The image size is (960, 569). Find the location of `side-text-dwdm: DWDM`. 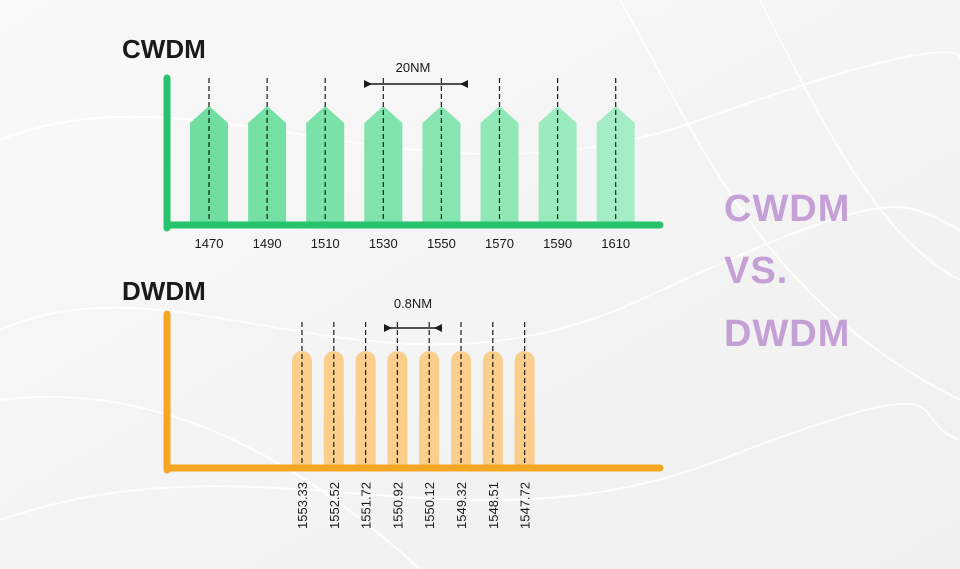

side-text-dwdm: DWDM is located at coordinates (787, 334).